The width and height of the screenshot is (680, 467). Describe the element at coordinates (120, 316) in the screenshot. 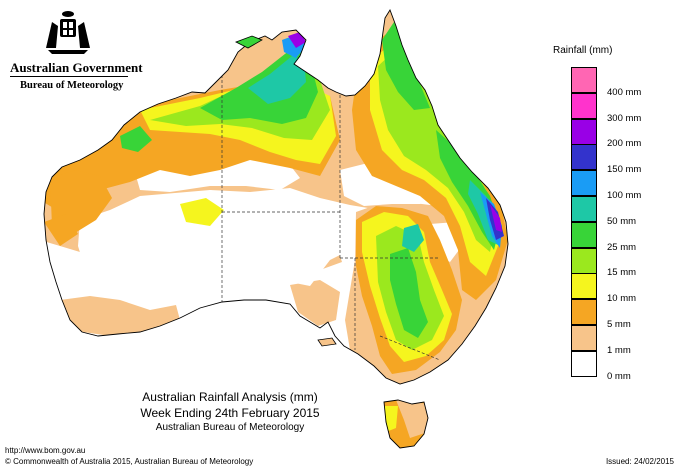

I see `zone-1mm-south` at that location.